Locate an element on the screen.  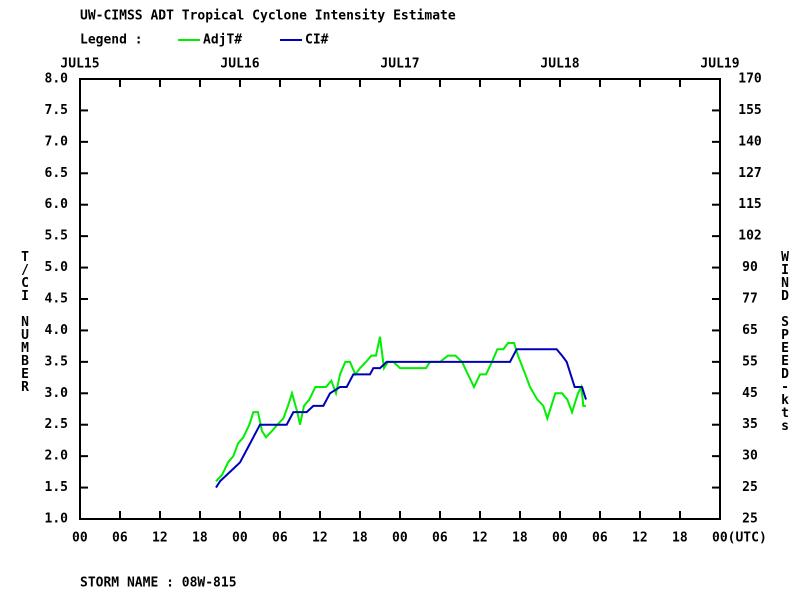
y2-tick-label: 102 is located at coordinates (749, 236).